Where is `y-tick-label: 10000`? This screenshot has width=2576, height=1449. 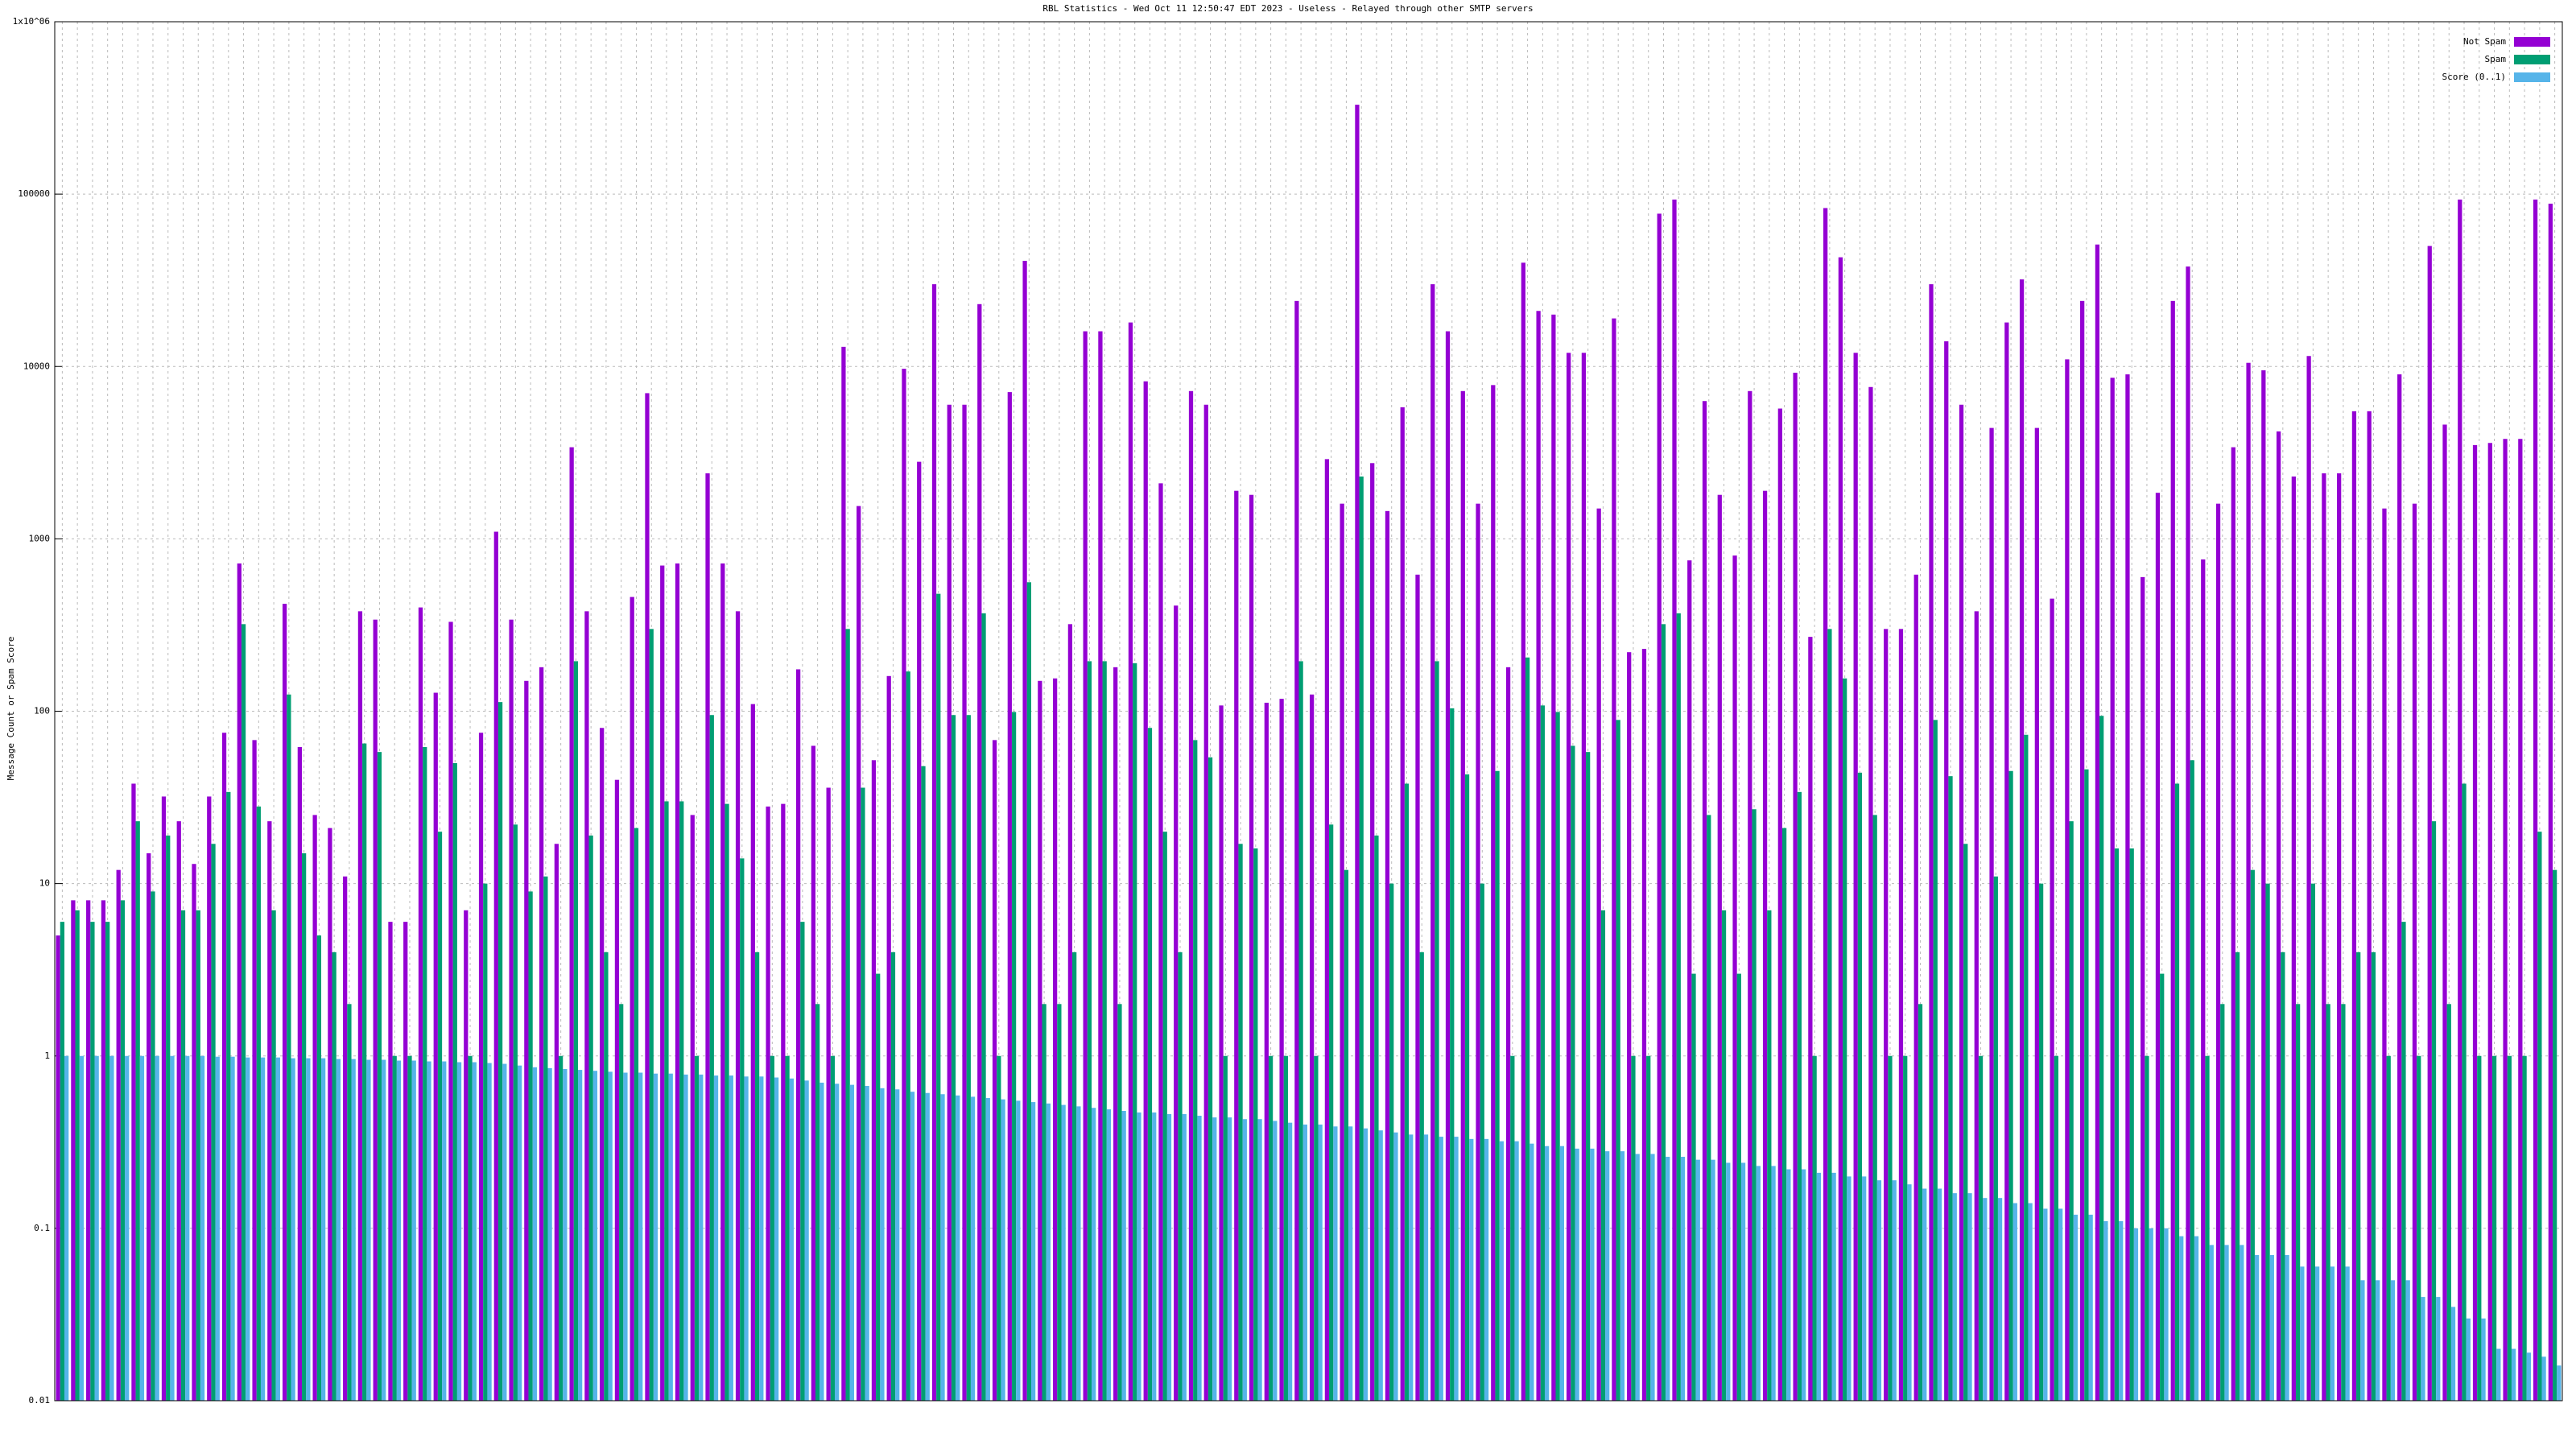
y-tick-label: 10000 is located at coordinates (36, 366).